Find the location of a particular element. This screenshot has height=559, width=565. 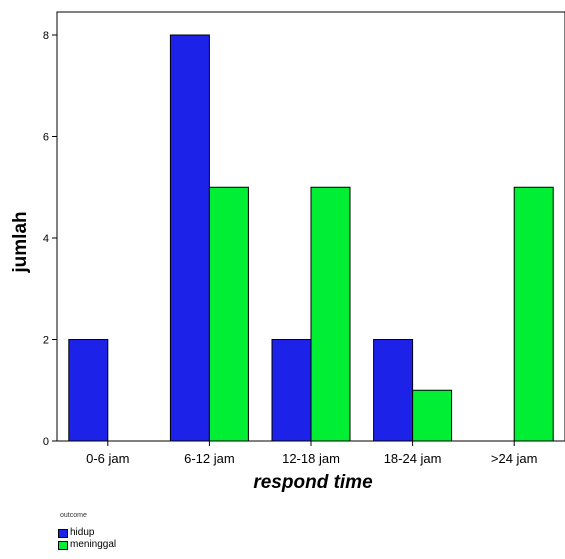

y-tick-label: 0 is located at coordinates (46, 442).